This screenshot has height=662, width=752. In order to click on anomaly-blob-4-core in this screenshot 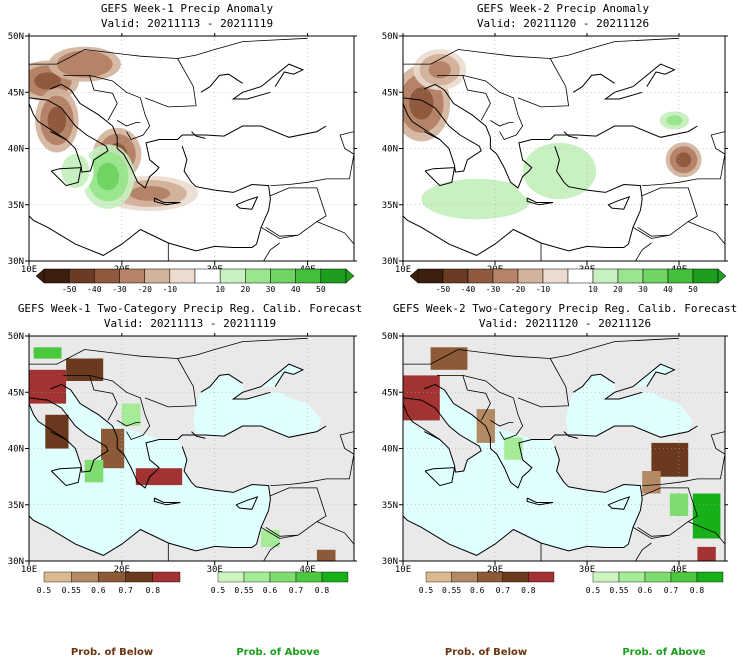, I will do `click(559, 171)`.